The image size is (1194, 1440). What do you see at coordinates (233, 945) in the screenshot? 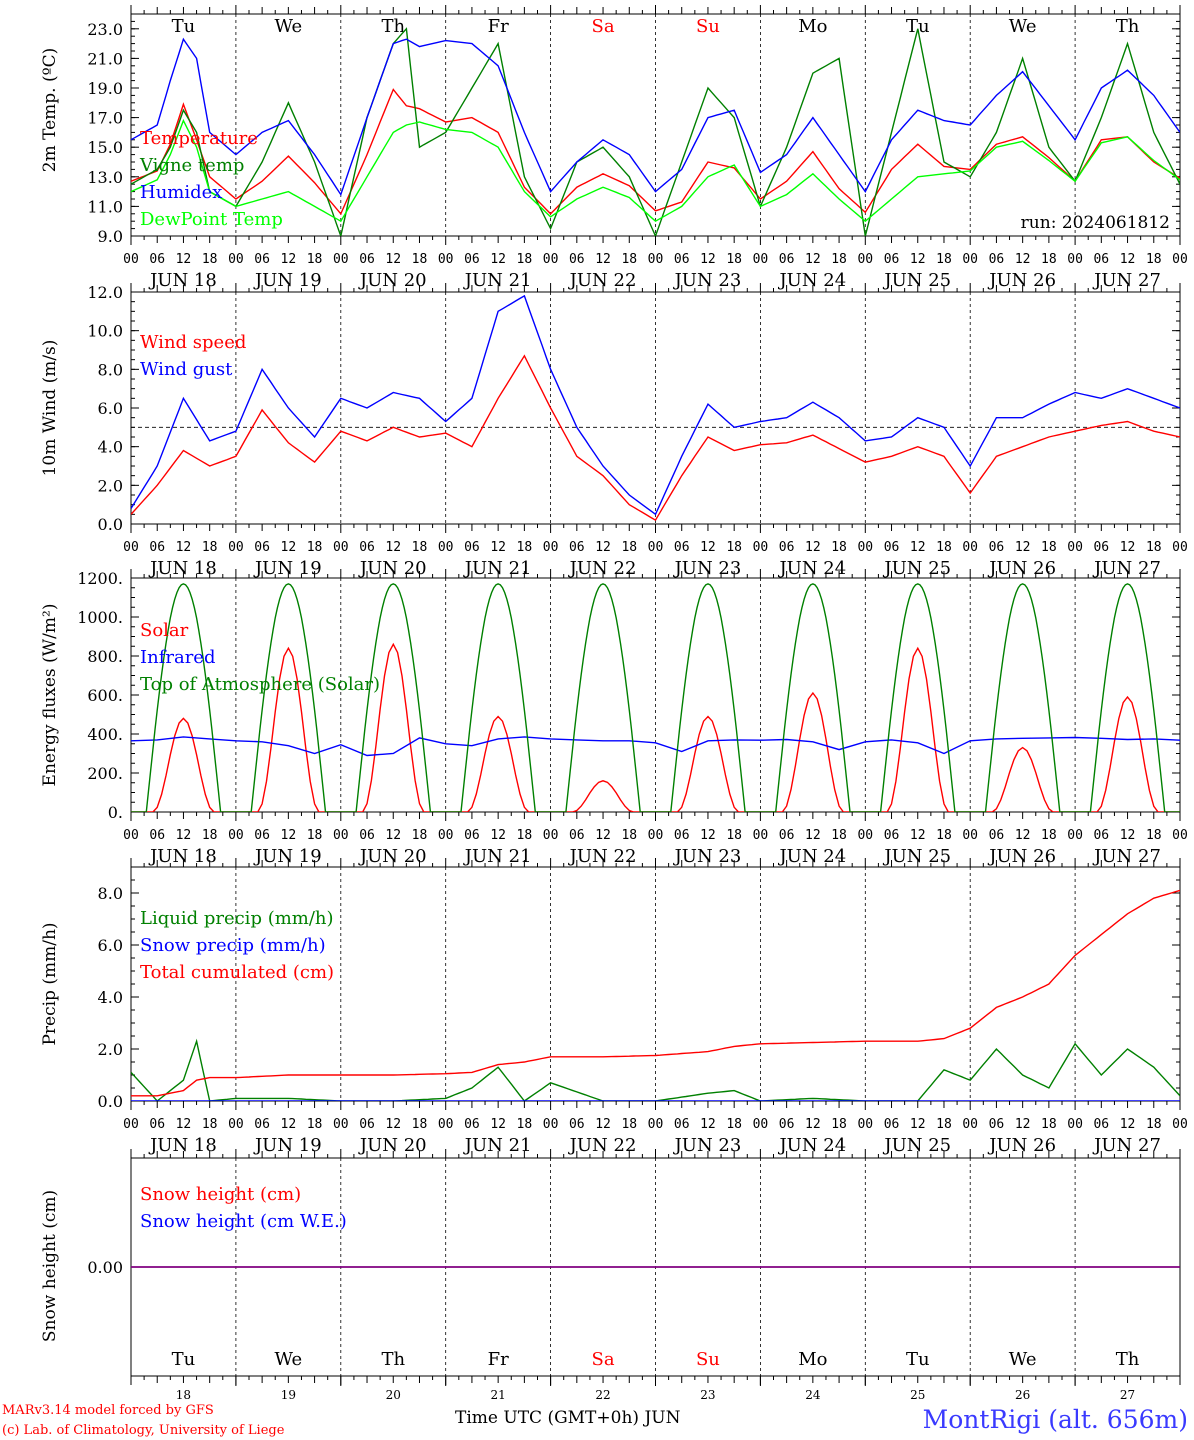
I see `legend-entry-2: Snow precip (mm/h)` at bounding box center [233, 945].